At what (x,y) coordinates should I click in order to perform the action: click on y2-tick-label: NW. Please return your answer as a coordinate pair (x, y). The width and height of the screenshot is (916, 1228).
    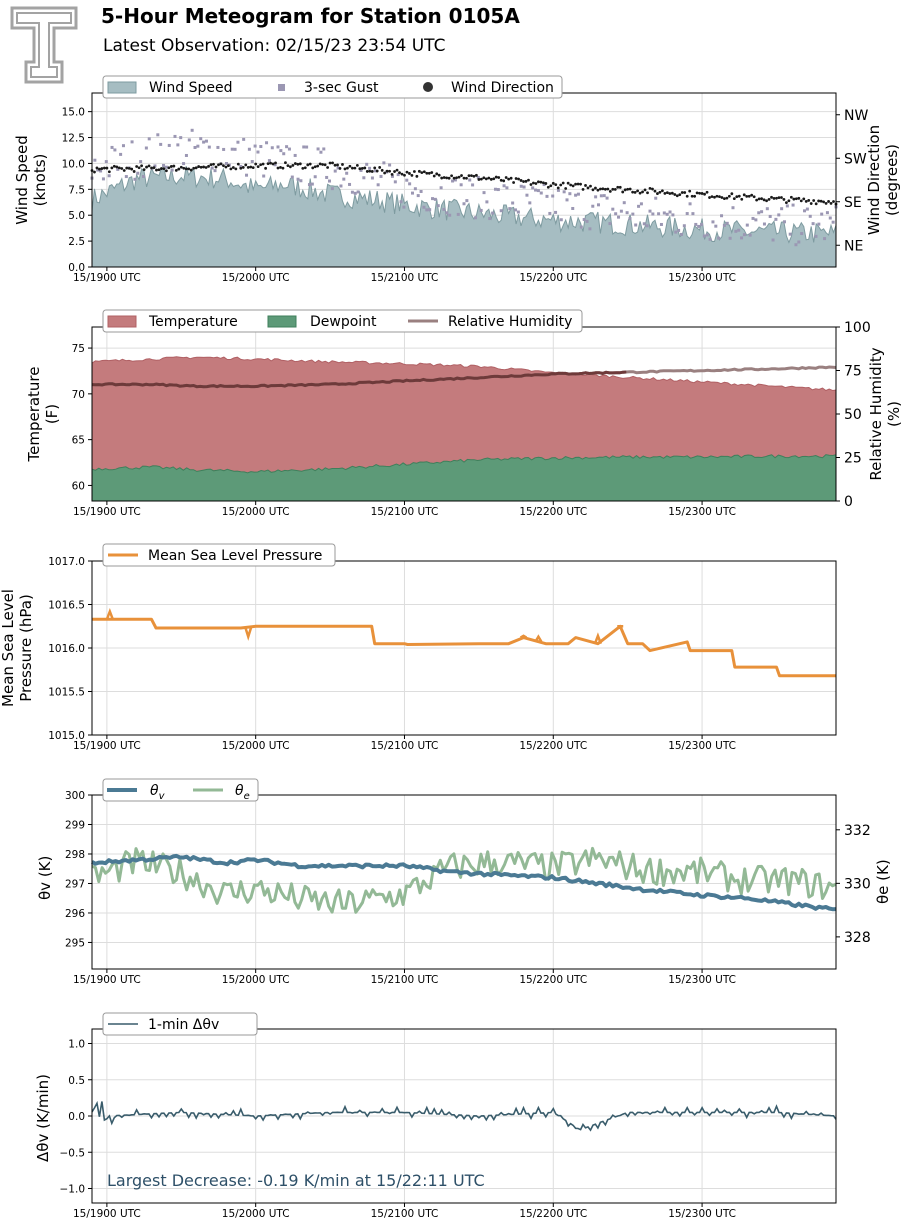
    Looking at the image, I should click on (856, 116).